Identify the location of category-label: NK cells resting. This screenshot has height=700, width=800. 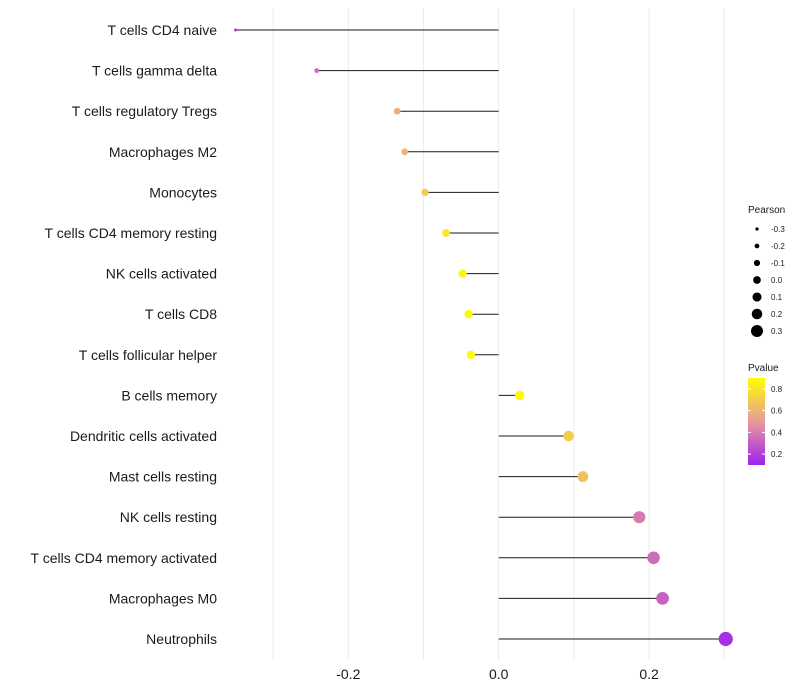
(168, 517).